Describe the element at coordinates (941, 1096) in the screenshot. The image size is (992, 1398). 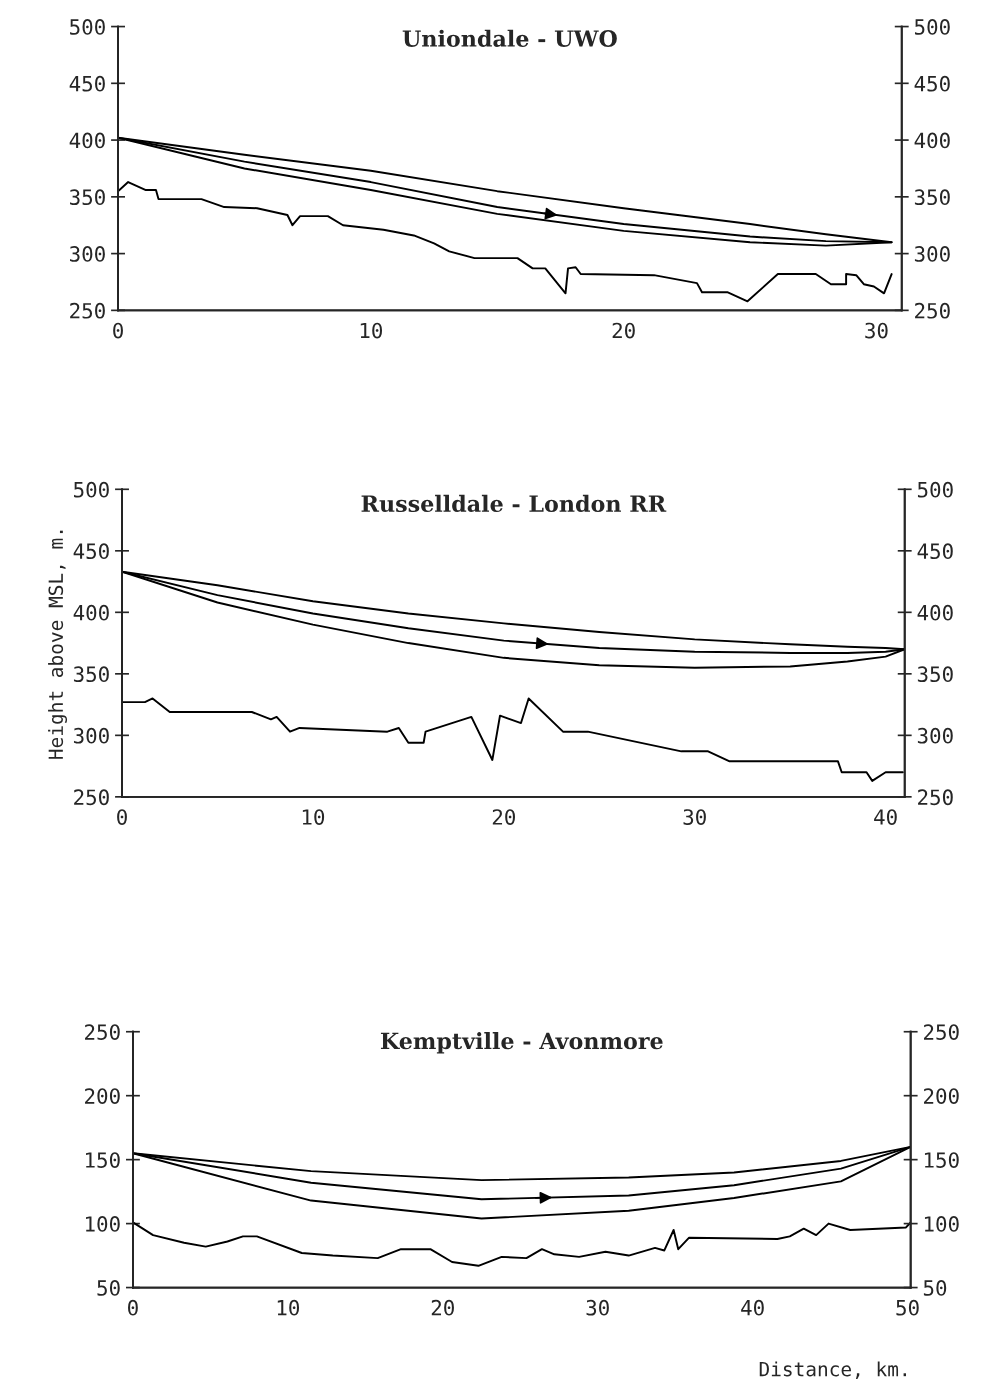
I see `y2-tick-label: 200` at that location.